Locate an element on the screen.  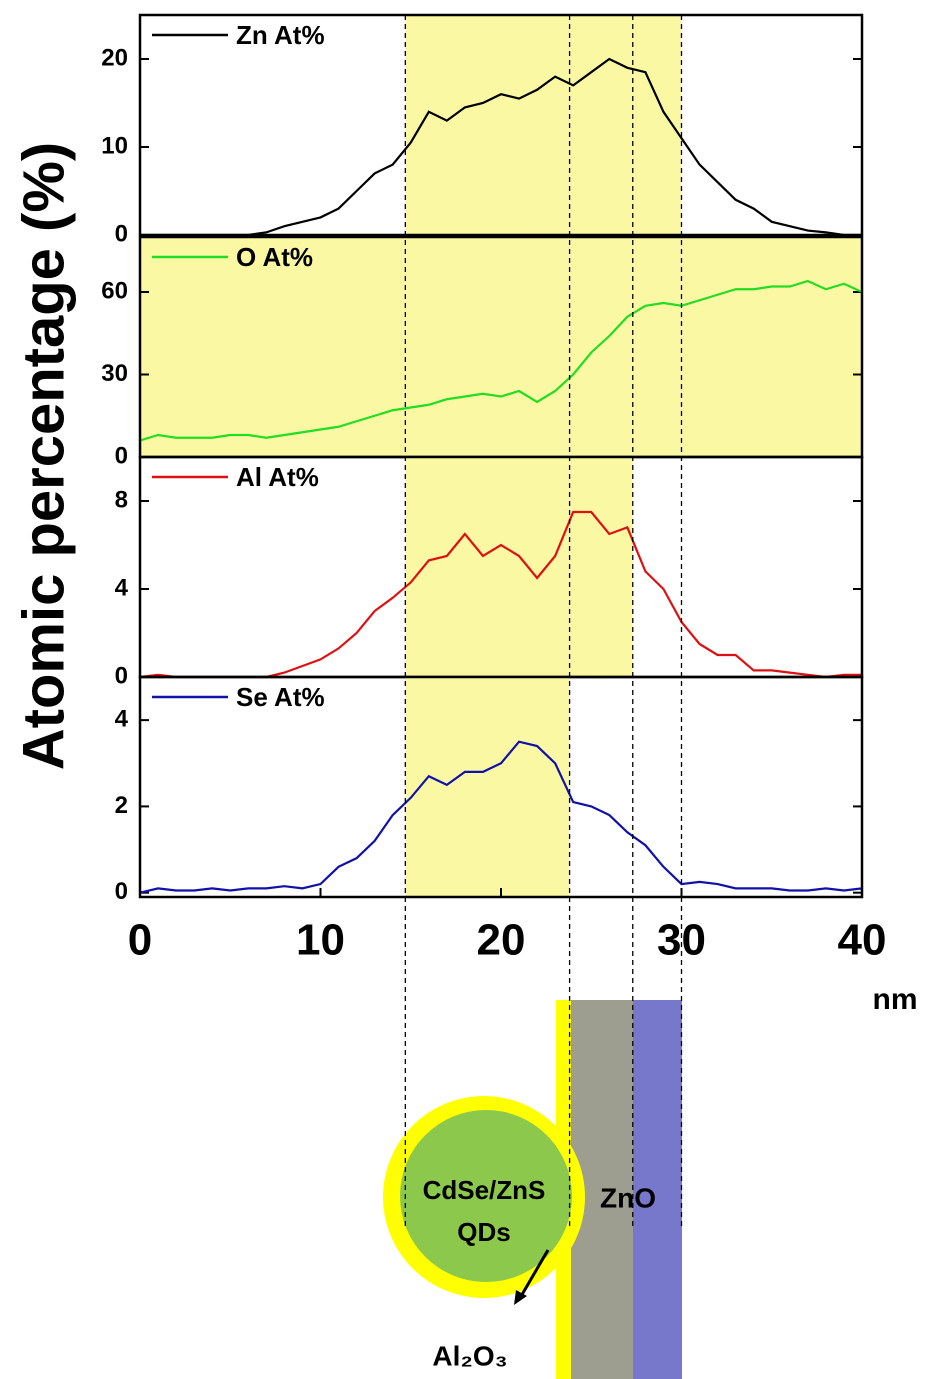
qd-core is located at coordinates (486, 1196).